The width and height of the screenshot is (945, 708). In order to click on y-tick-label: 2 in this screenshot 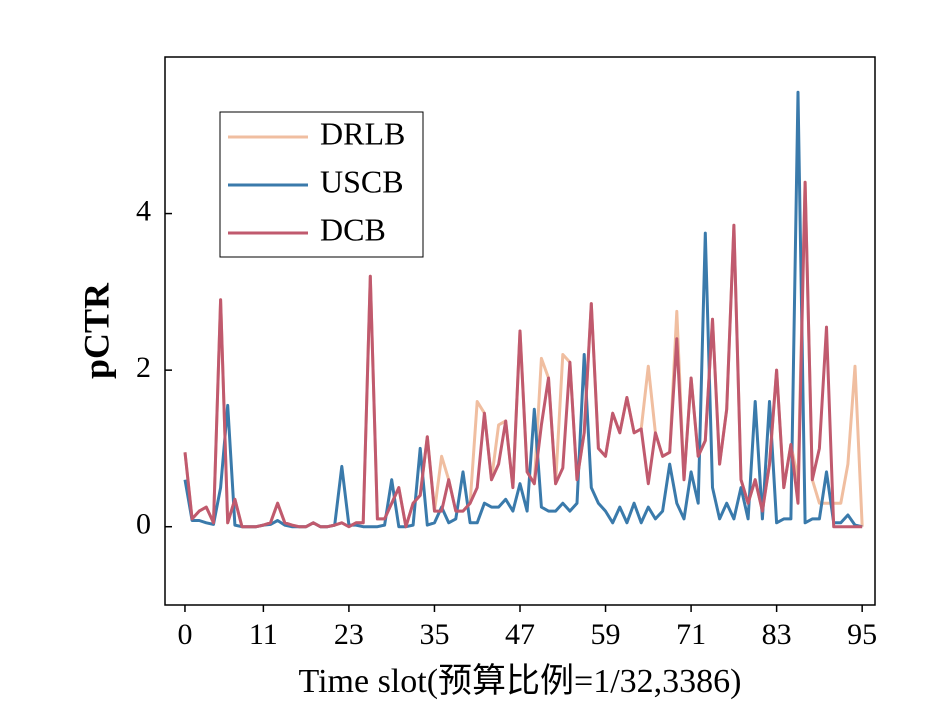, I will do `click(143, 367)`.